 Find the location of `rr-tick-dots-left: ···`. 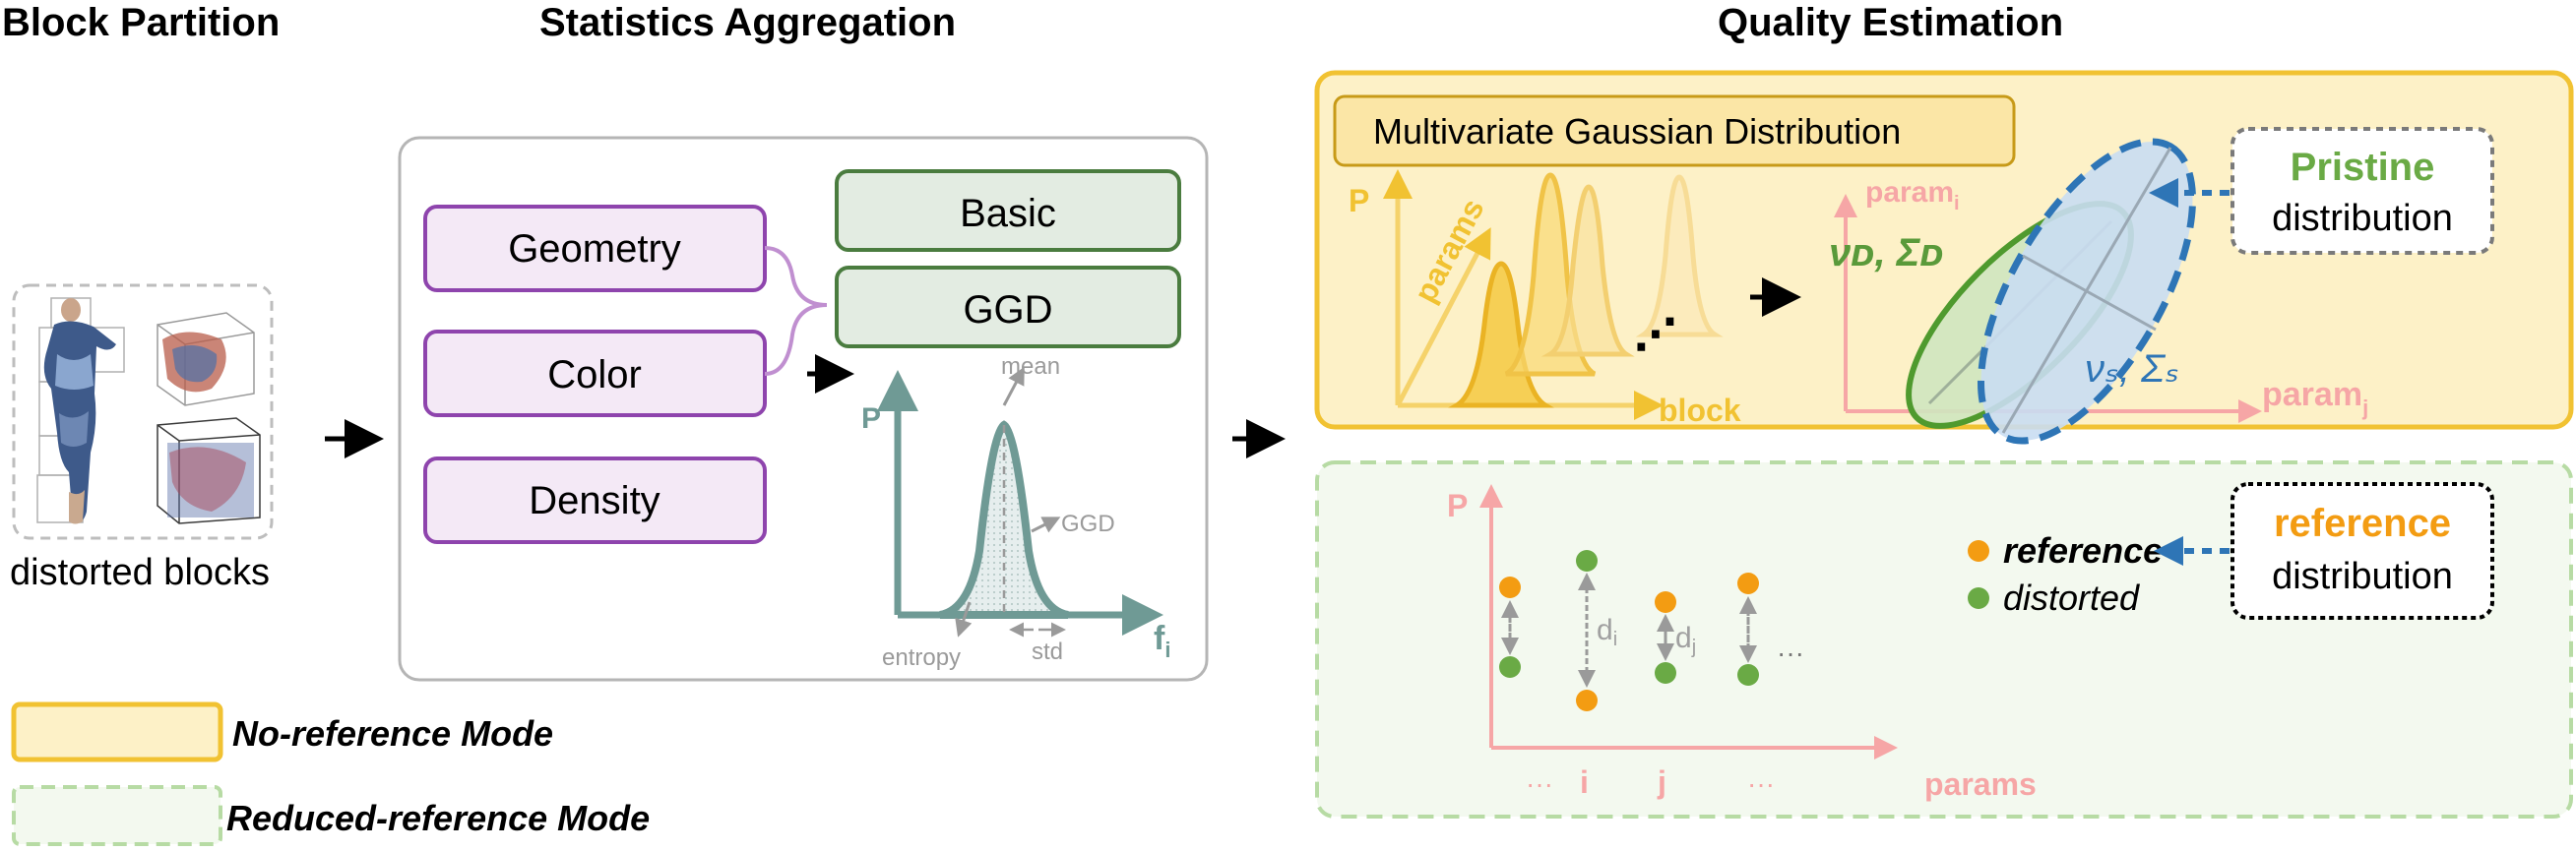

rr-tick-dots-left: ··· is located at coordinates (1539, 783).